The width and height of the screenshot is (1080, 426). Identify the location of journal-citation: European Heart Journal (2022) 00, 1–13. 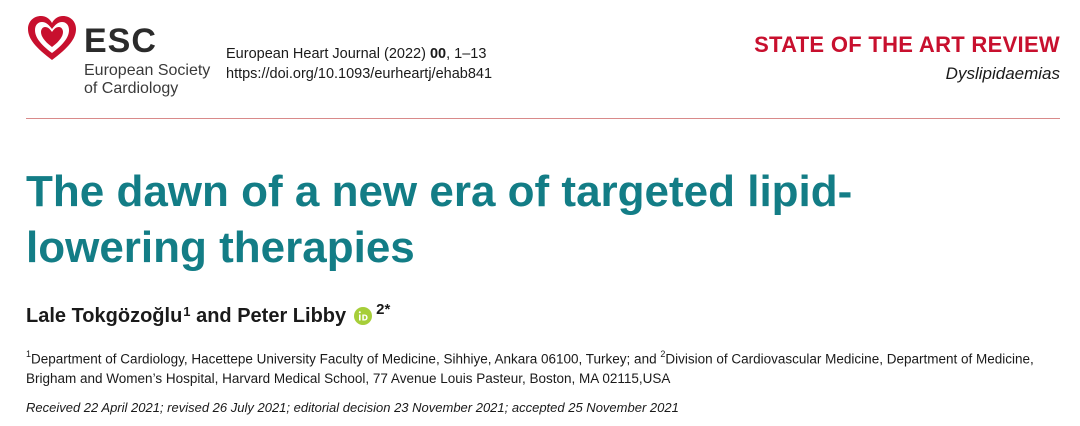
(359, 54).